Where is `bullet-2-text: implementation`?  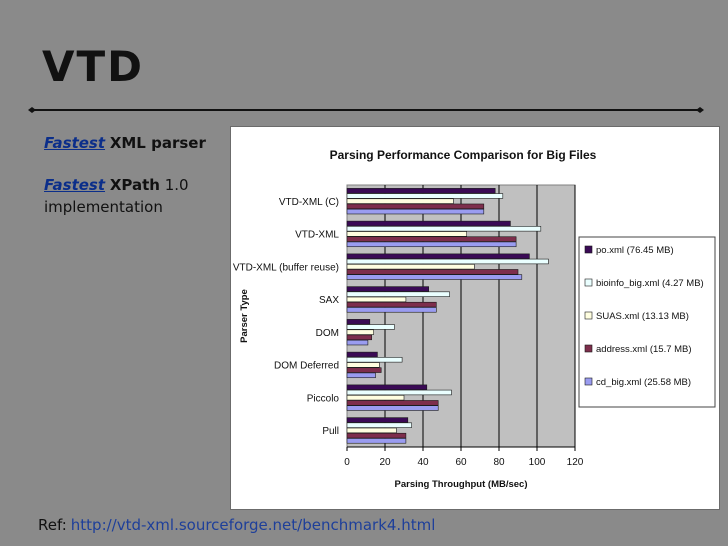
bullet-2-text: implementation is located at coordinates (103, 207).